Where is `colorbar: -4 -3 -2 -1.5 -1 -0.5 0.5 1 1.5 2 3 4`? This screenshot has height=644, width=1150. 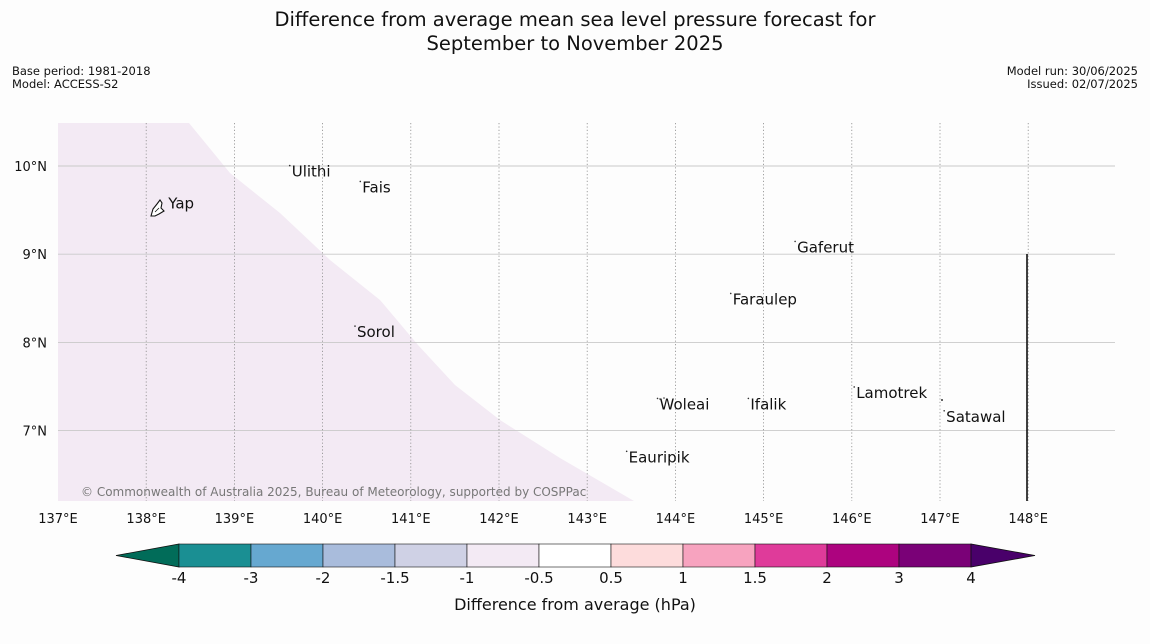 colorbar: -4 -3 -2 -1.5 -1 -0.5 0.5 1 1.5 2 3 4 is located at coordinates (575, 565).